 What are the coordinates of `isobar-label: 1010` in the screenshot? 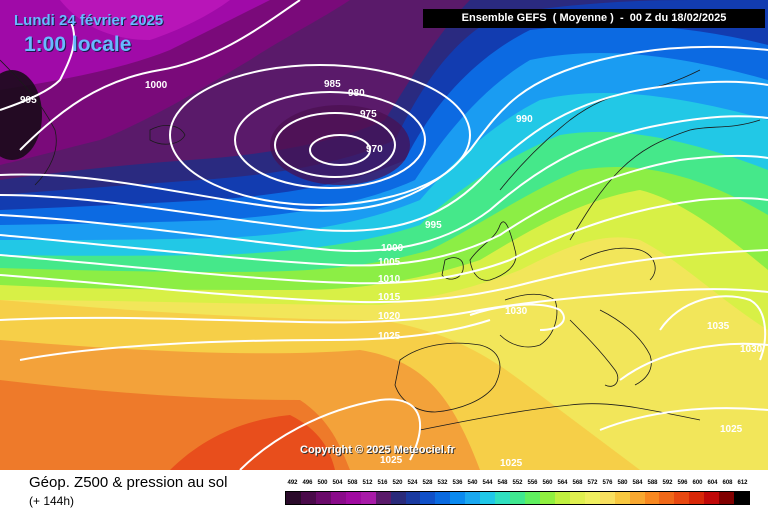 It's located at (389, 279).